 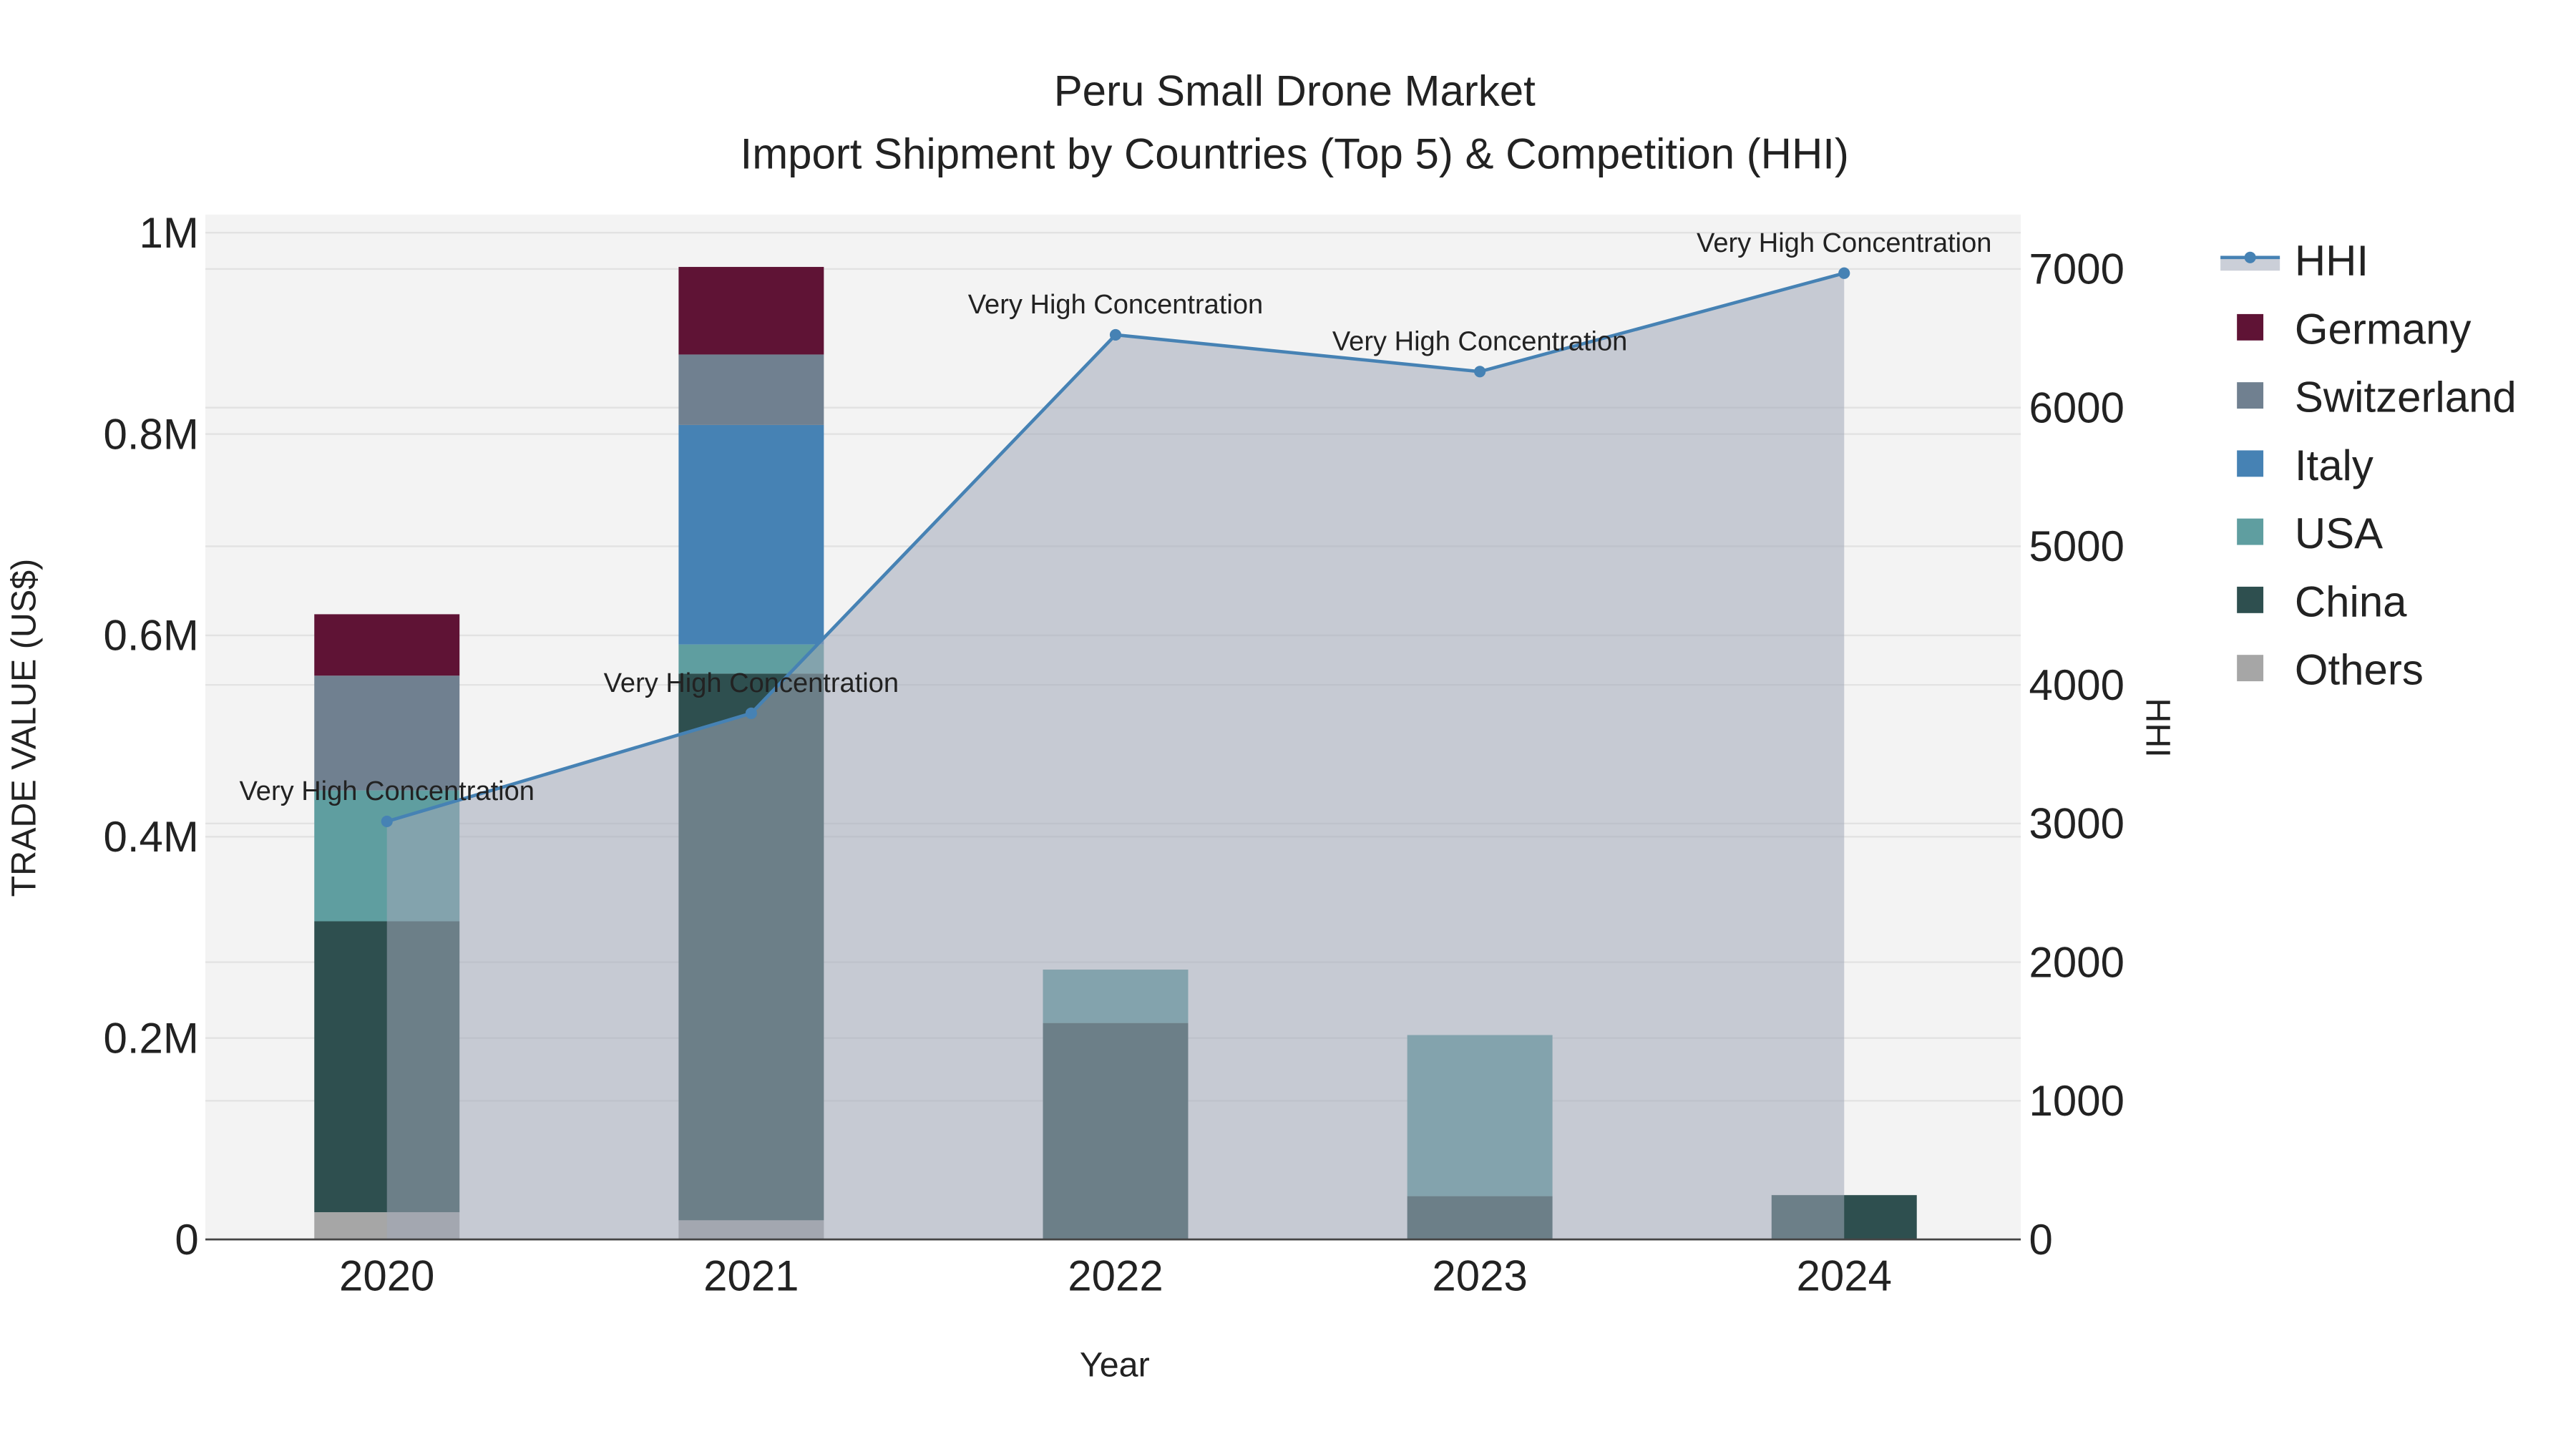 What do you see at coordinates (751, 534) in the screenshot?
I see `bar-italy-2021` at bounding box center [751, 534].